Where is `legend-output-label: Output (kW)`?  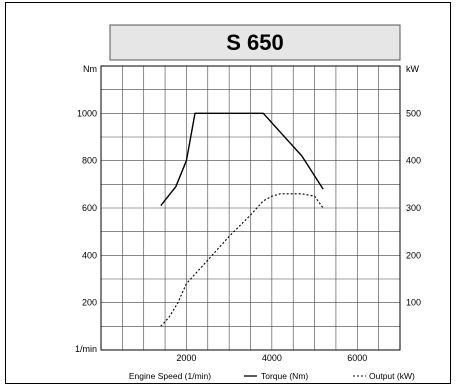 legend-output-label: Output (kW) is located at coordinates (392, 376).